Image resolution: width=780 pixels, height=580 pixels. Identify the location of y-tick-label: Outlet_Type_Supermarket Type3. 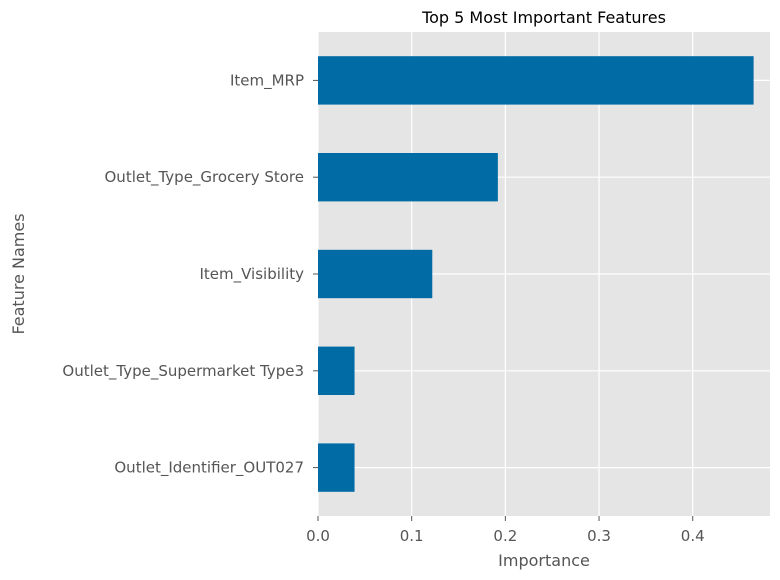
(183, 371).